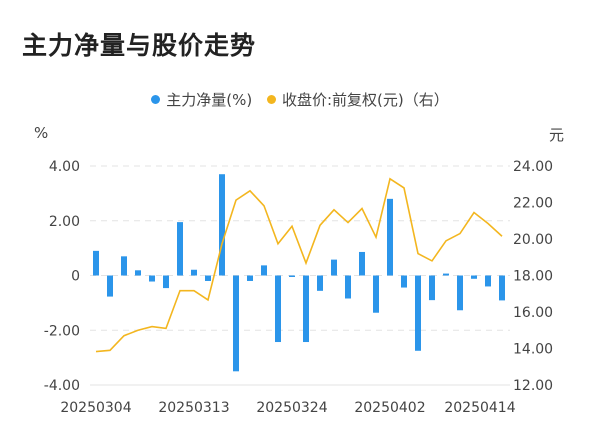 The height and width of the screenshot is (446, 600). Describe the element at coordinates (193, 408) in the screenshot. I see `x-tick-label: 20250313` at that location.